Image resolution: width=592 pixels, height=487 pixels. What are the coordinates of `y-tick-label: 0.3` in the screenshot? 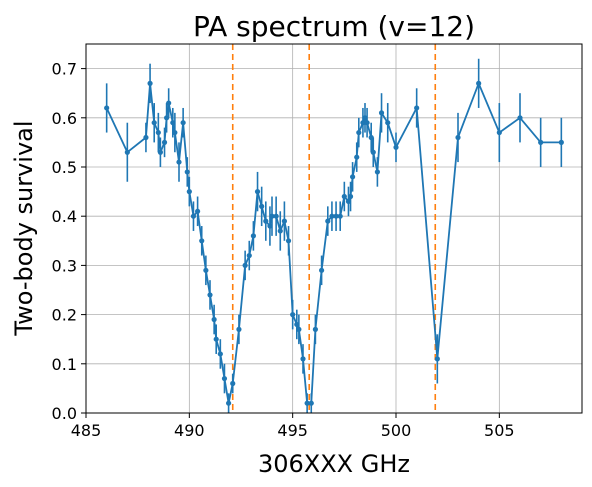 It's located at (64, 265).